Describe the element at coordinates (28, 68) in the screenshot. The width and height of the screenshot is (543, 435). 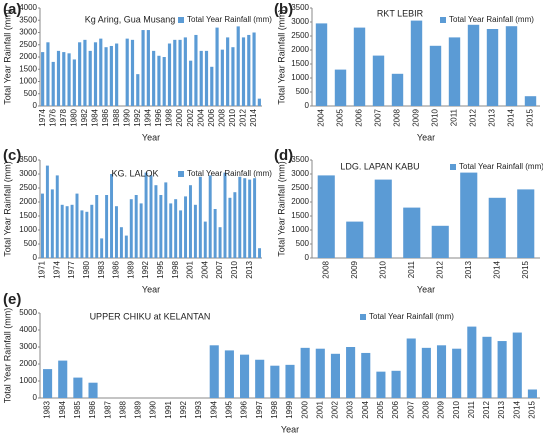
I see `y-tick-label: 1500` at that location.